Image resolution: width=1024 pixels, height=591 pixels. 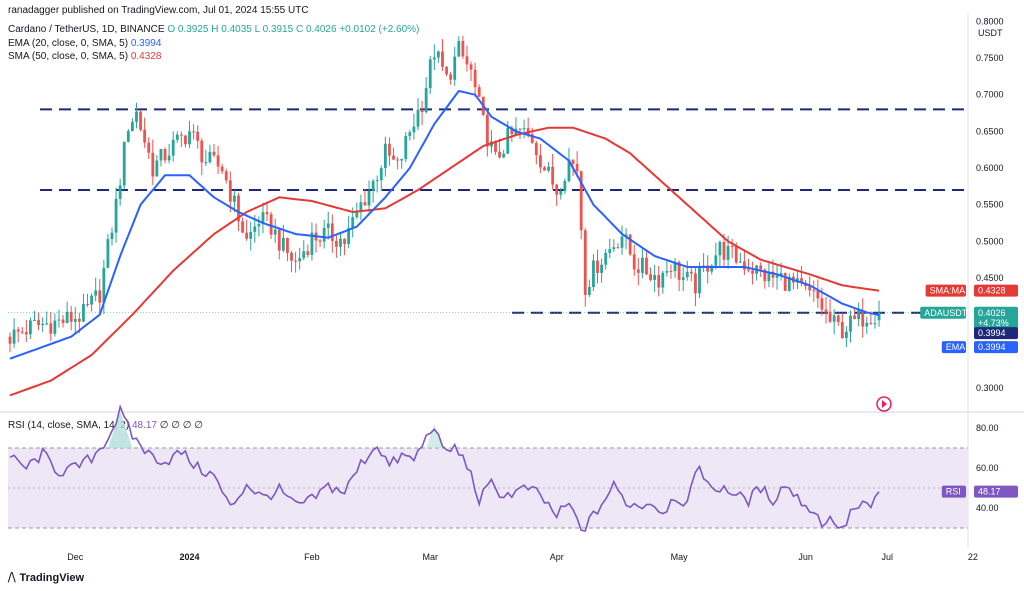 I want to click on ema-axis-tag-box, so click(x=996, y=347).